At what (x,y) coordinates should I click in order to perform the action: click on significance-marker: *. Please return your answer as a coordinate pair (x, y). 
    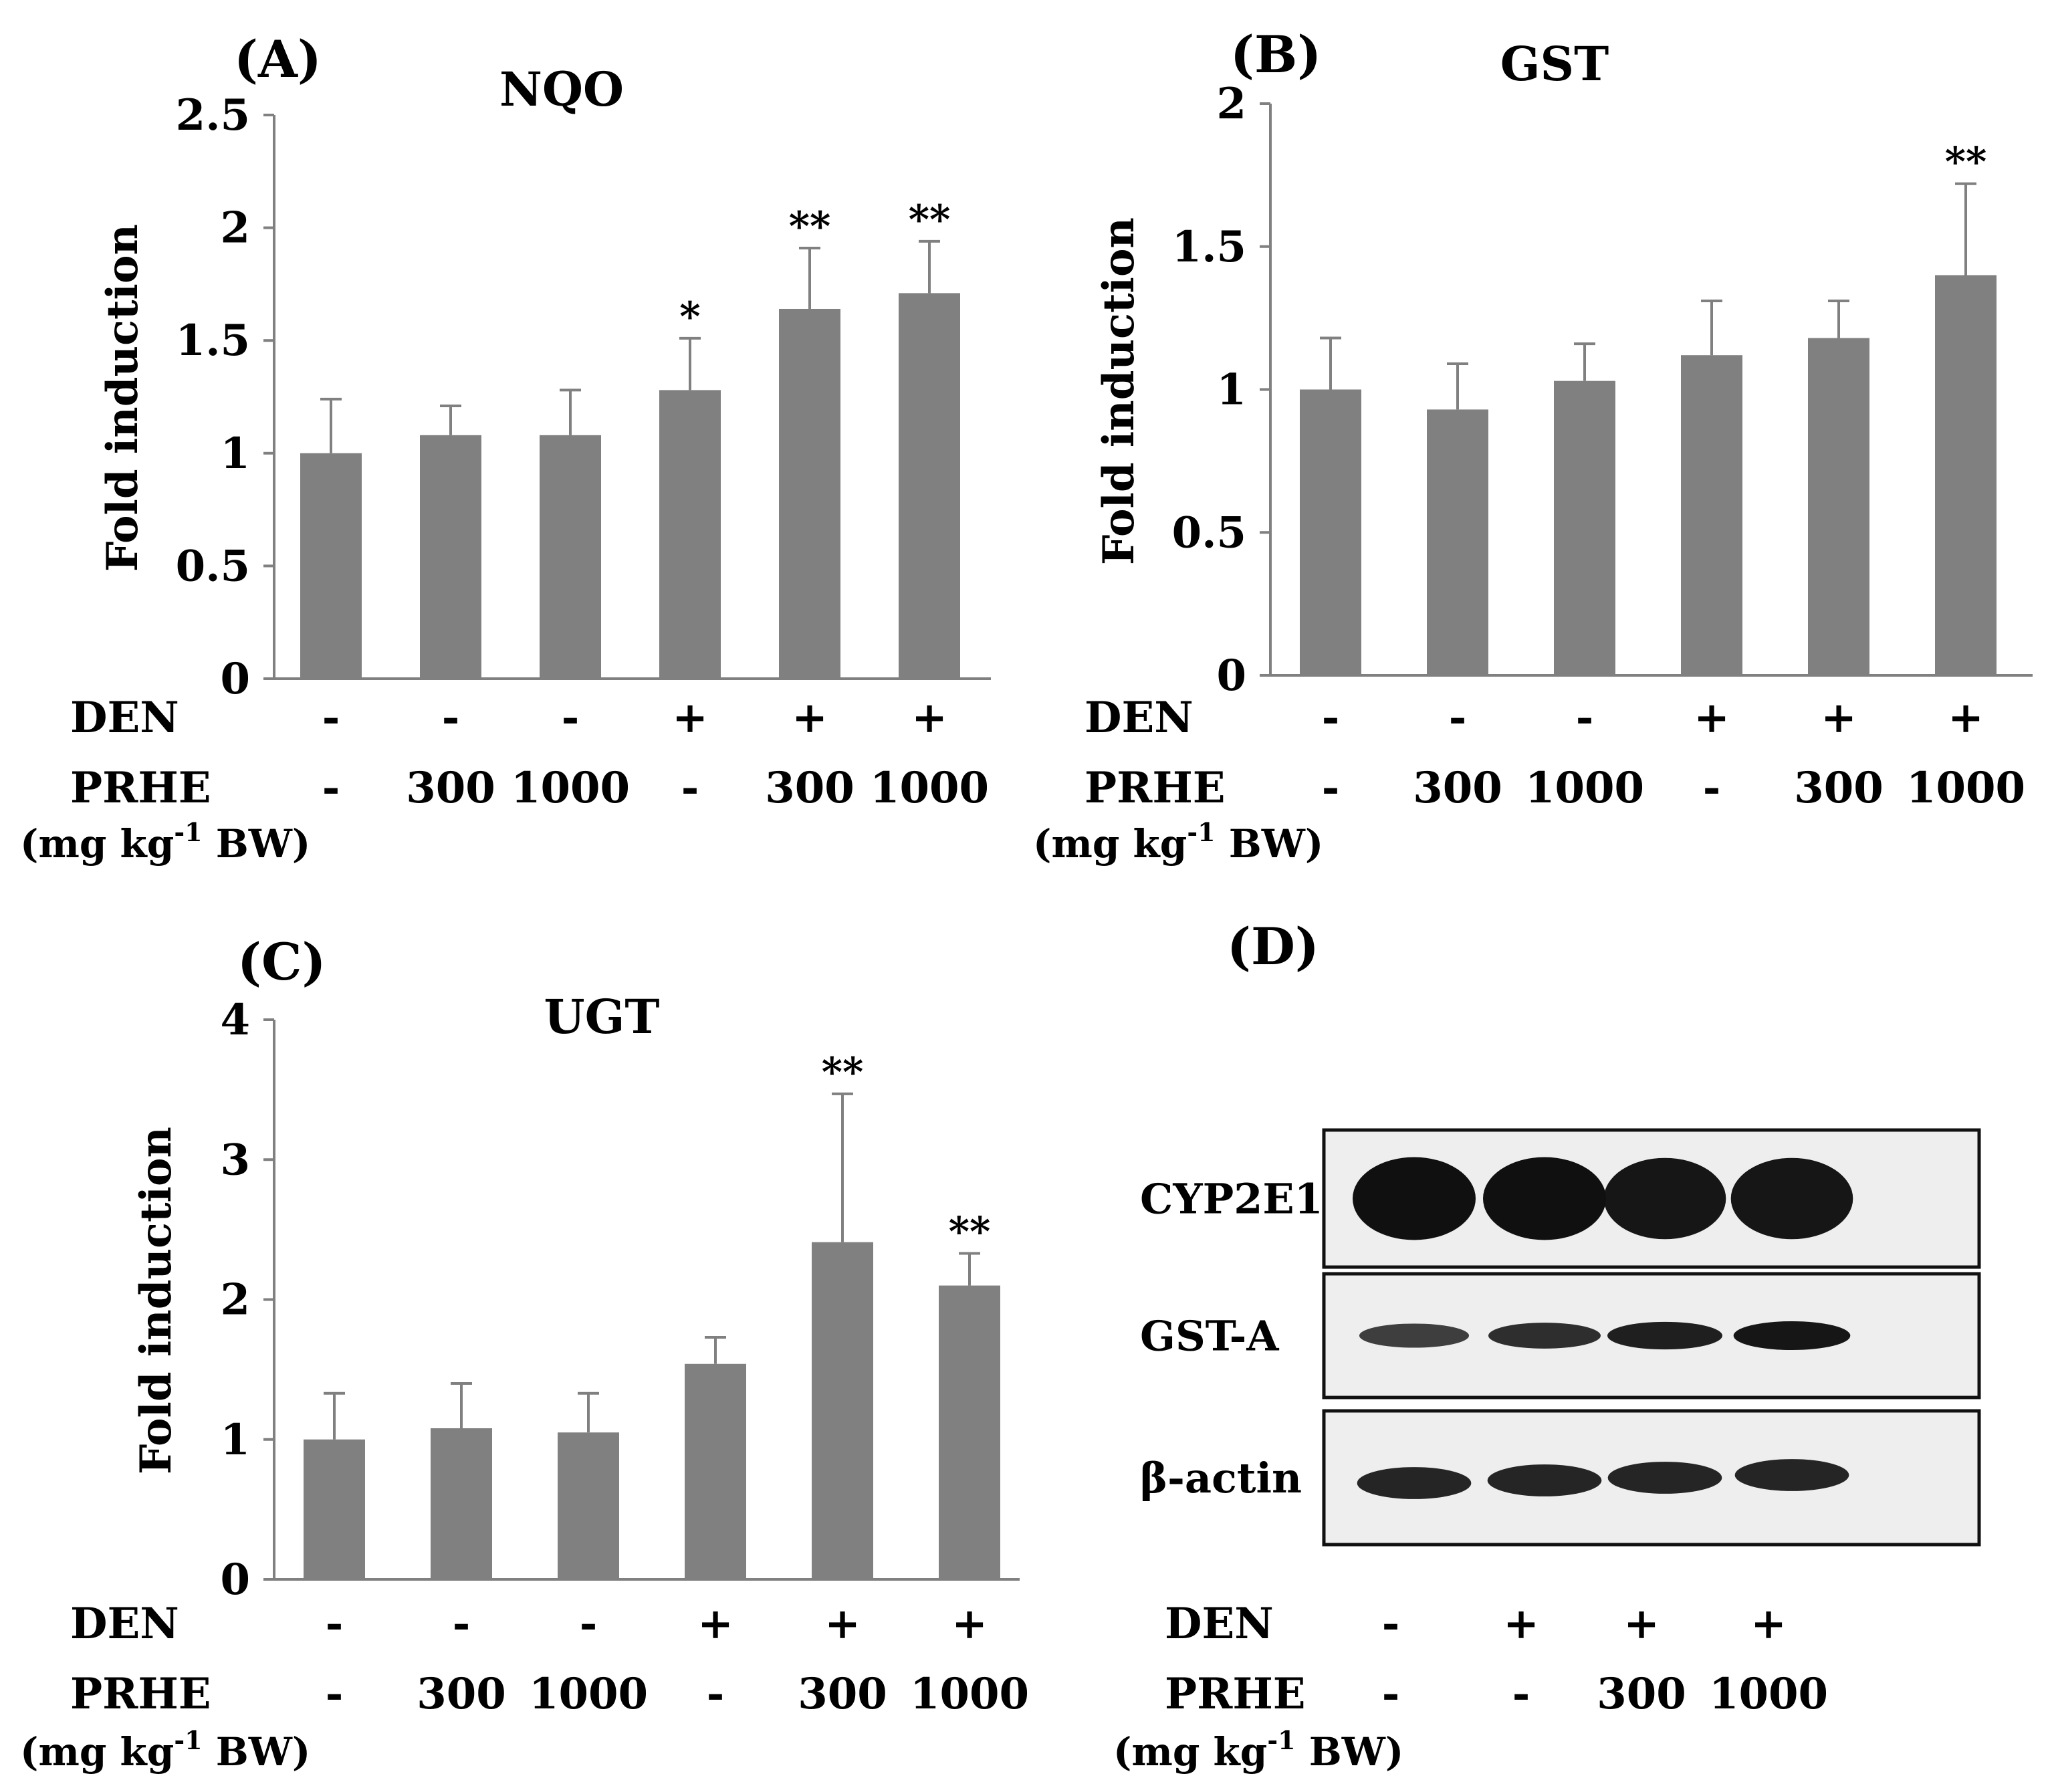
    Looking at the image, I should click on (689, 317).